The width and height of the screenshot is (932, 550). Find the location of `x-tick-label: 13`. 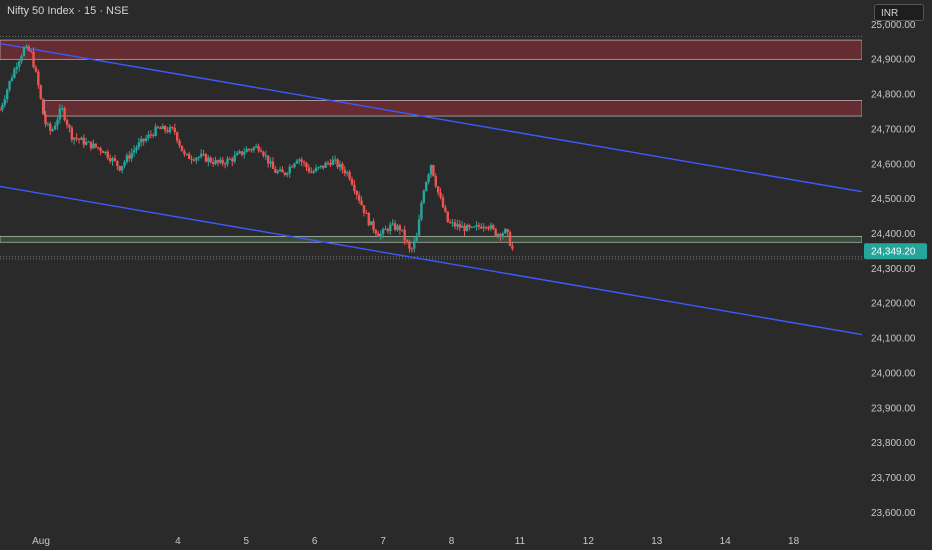

x-tick-label: 13 is located at coordinates (657, 541).